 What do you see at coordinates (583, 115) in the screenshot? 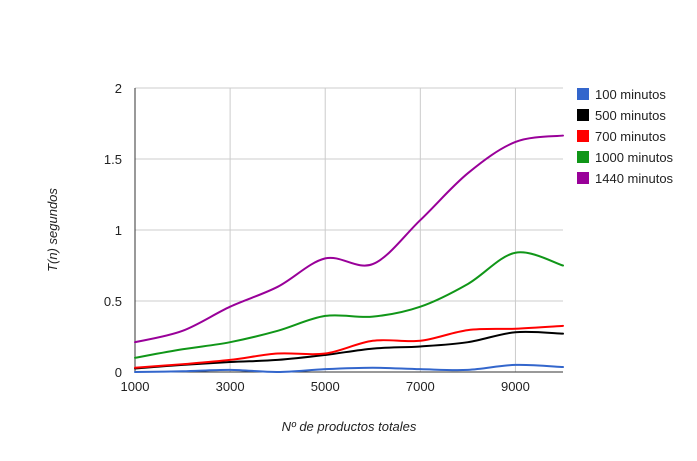
I see `legend-swatch-500-minutos` at bounding box center [583, 115].